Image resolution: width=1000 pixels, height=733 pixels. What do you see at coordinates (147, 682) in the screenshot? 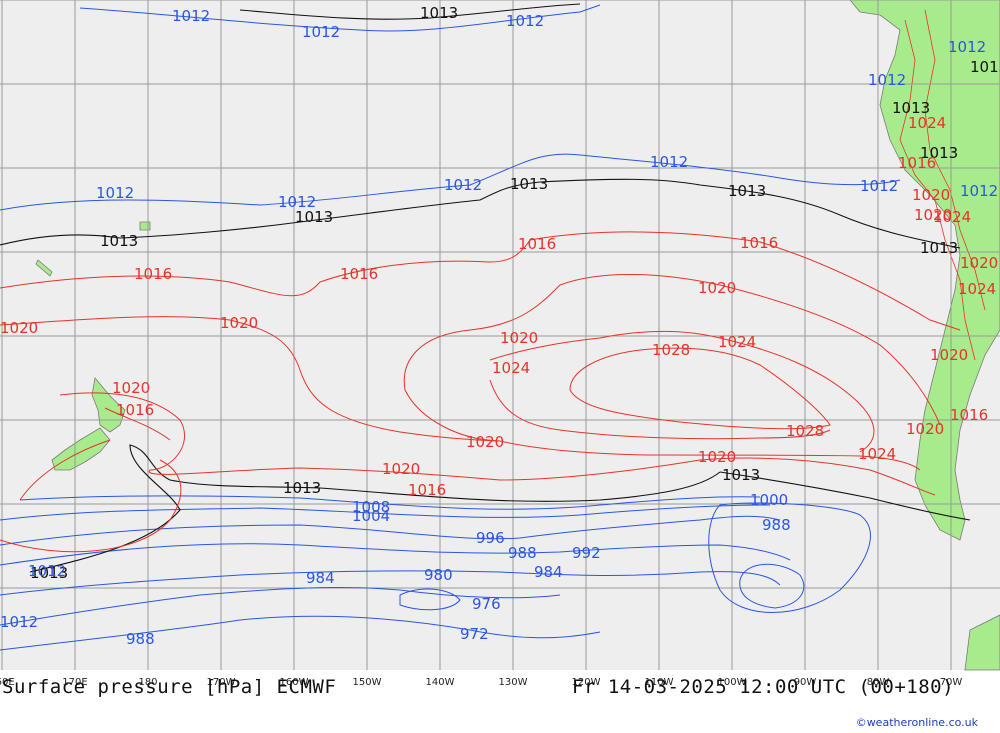
I see `longitude-tick: 180` at bounding box center [147, 682].